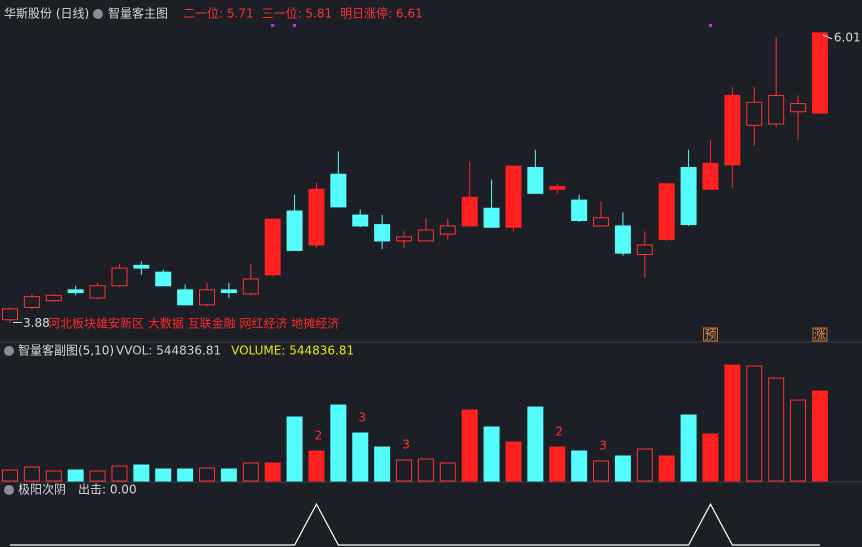  What do you see at coordinates (381, 13) in the screenshot?
I see `readout: 明日涨停: 6.61` at bounding box center [381, 13].